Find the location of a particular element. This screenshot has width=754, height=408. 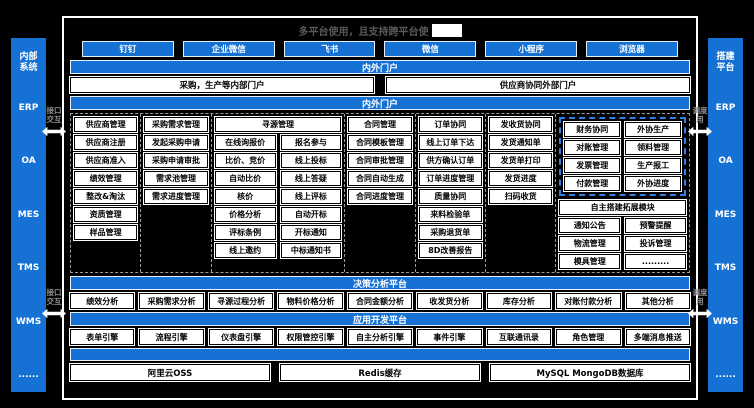

module-box: 模具管理 is located at coordinates (590, 261).